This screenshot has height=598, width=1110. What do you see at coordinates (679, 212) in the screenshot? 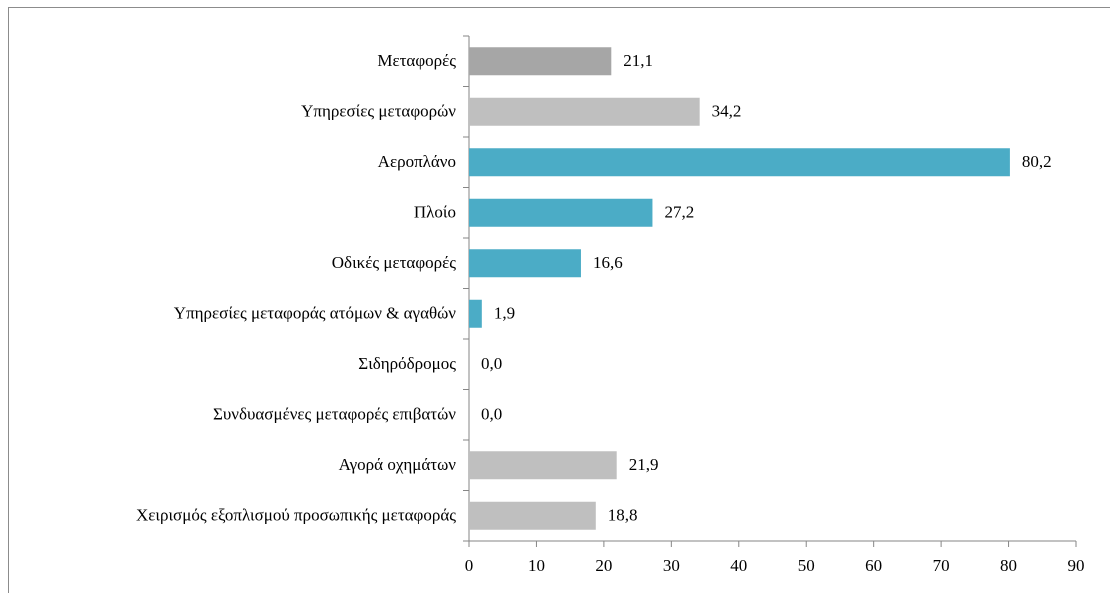
I see `data-label: 27,2` at bounding box center [679, 212].